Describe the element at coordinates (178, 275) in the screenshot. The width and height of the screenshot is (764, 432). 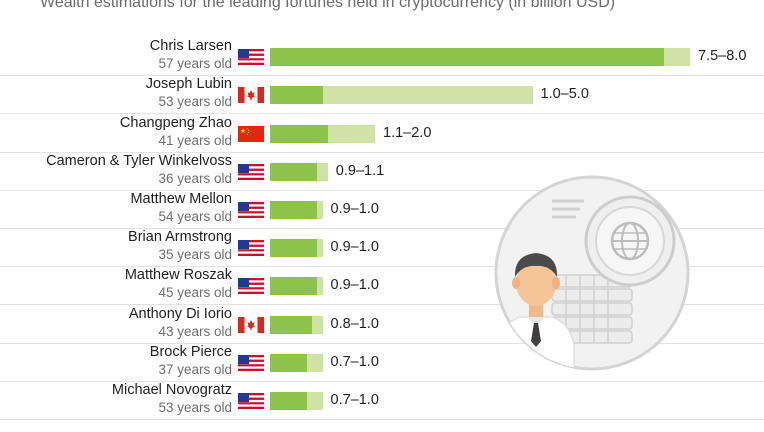
I see `person-name-matthew-roszak: Matthew Roszak` at that location.